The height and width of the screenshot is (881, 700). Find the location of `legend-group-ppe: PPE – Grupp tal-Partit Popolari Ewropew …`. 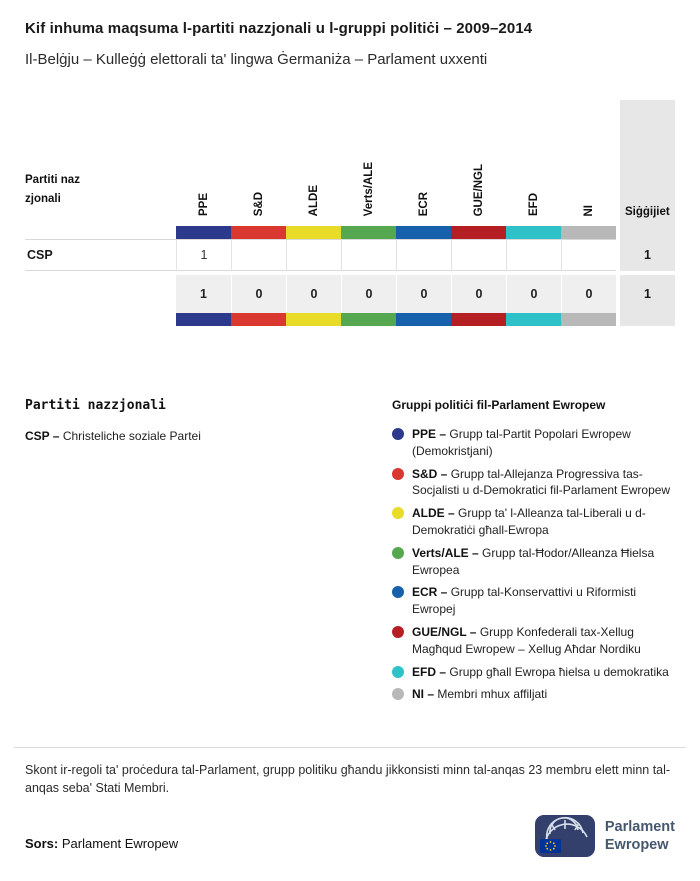

legend-group-ppe: PPE – Grupp tal-Partit Popolari Ewropew … is located at coordinates (533, 443).